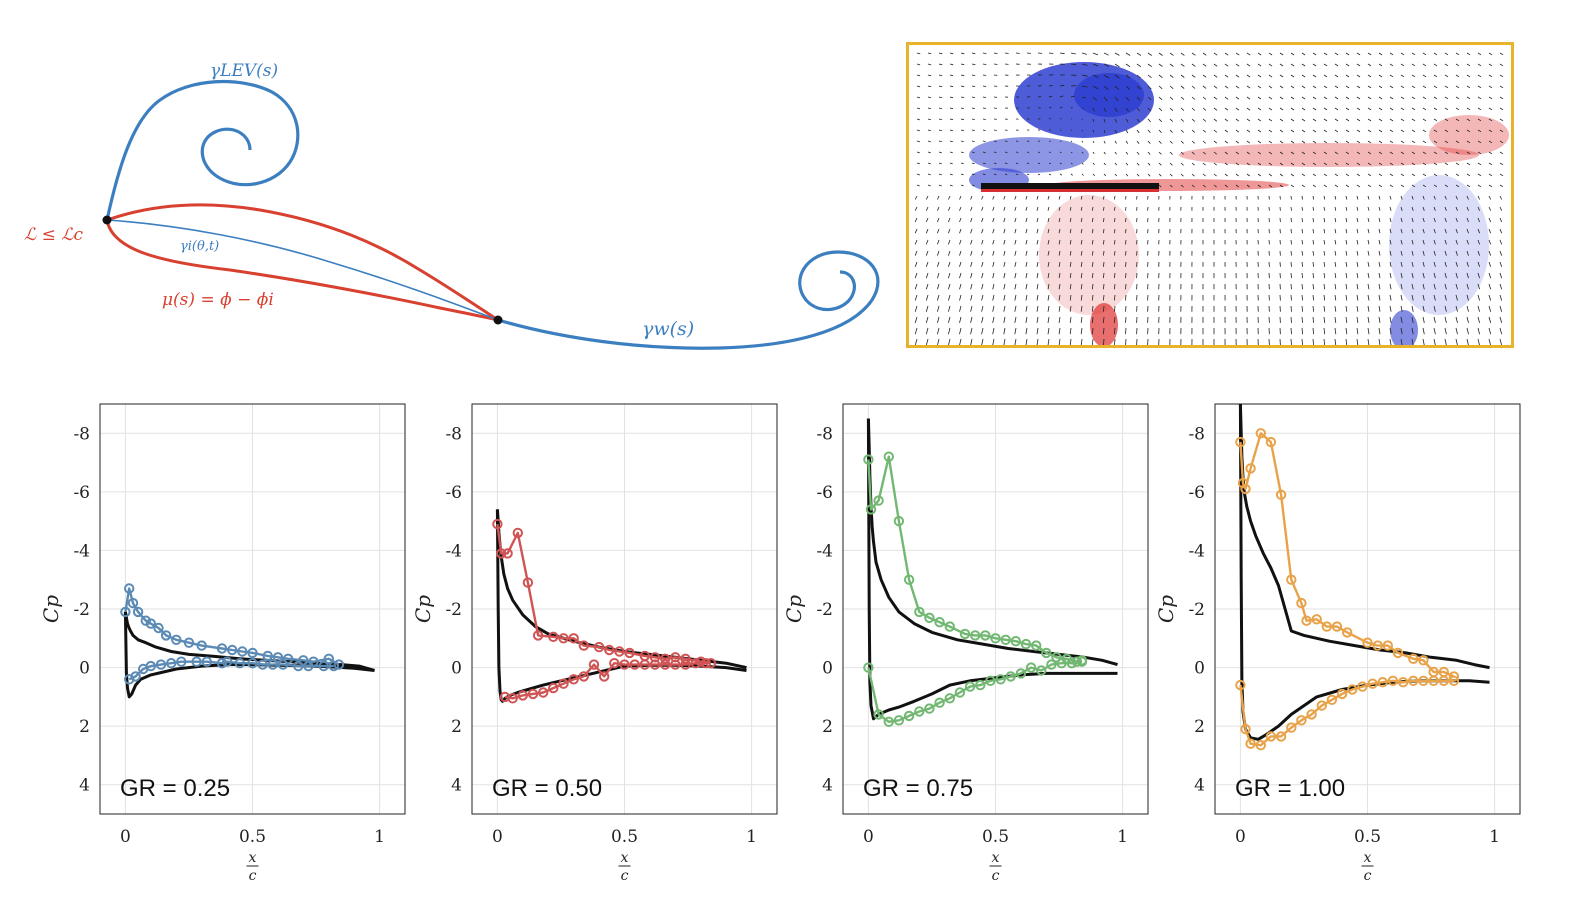 Image resolution: width=1574 pixels, height=914 pixels. Describe the element at coordinates (81, 493) in the screenshot. I see `y-tick-label: -6` at that location.